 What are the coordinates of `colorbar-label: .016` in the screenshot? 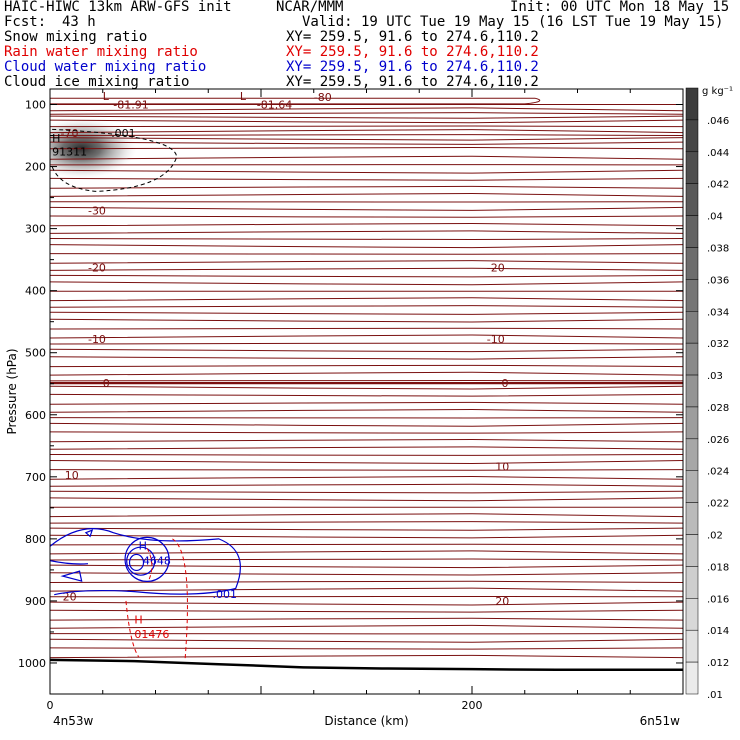 It's located at (718, 599).